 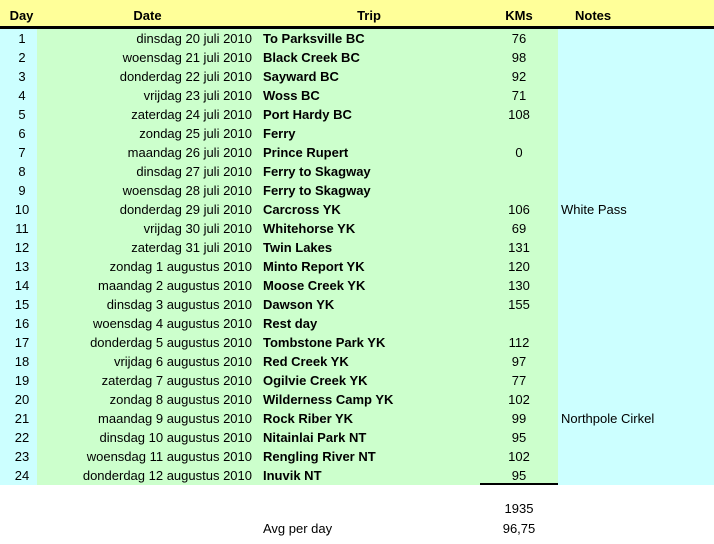 What do you see at coordinates (147, 57) in the screenshot?
I see `cell-date: woensdag 21 juli 2010` at bounding box center [147, 57].